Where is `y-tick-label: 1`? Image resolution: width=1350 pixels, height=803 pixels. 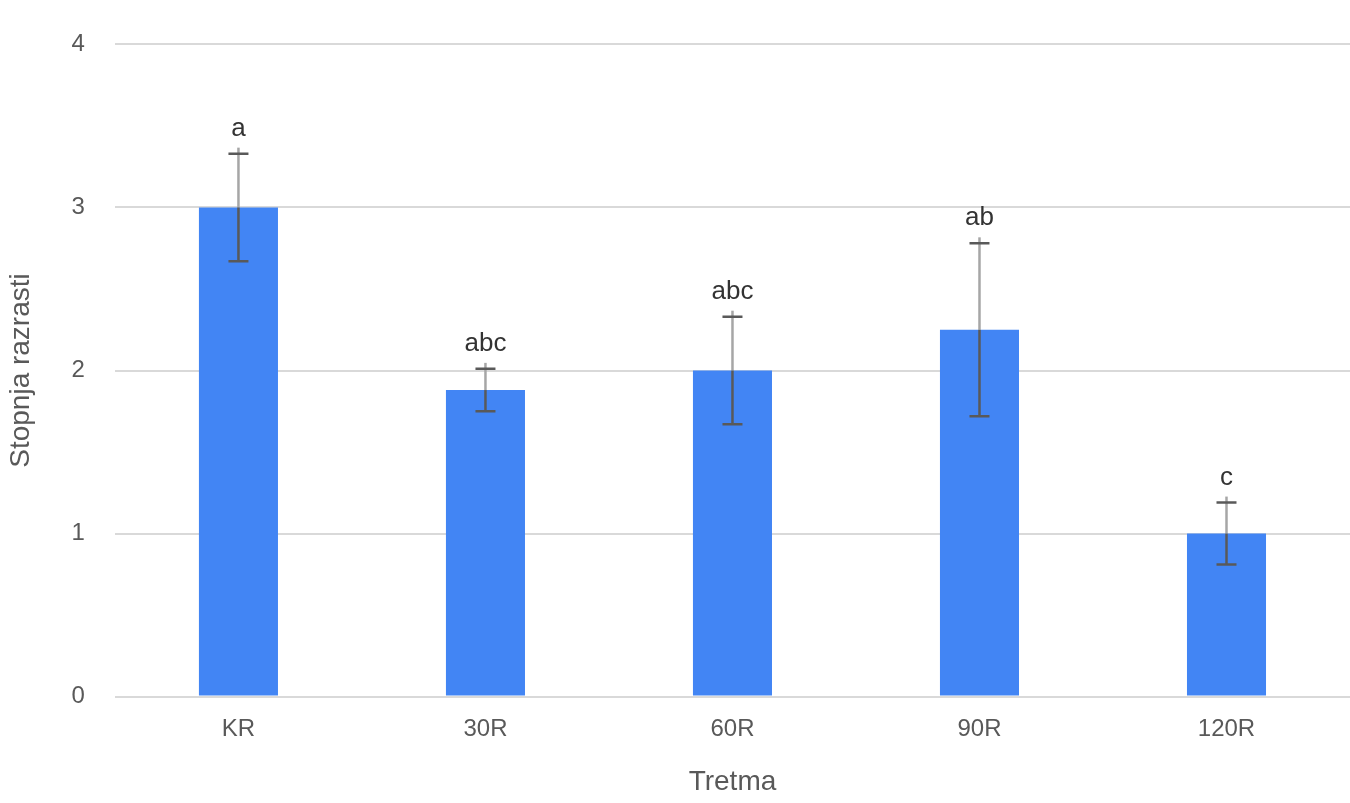 y-tick-label: 1 is located at coordinates (78, 532).